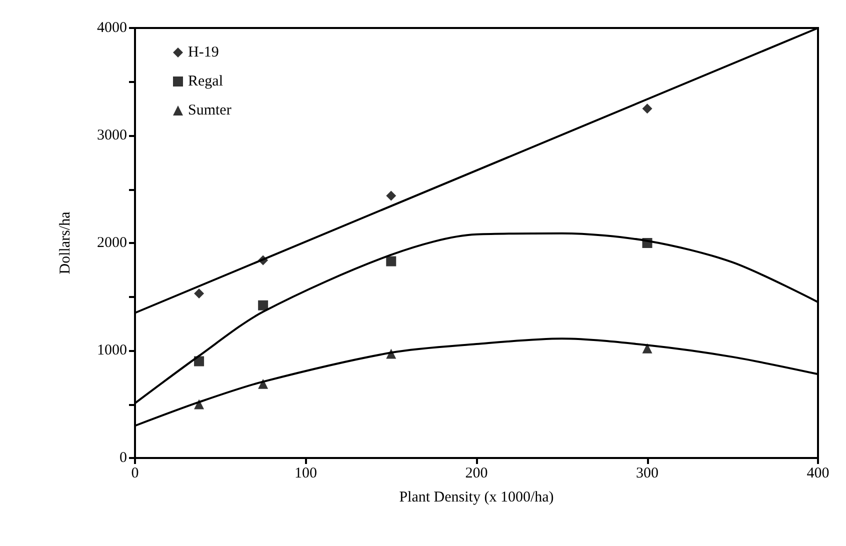  I want to click on y-tick-label: 3000, so click(112, 136).